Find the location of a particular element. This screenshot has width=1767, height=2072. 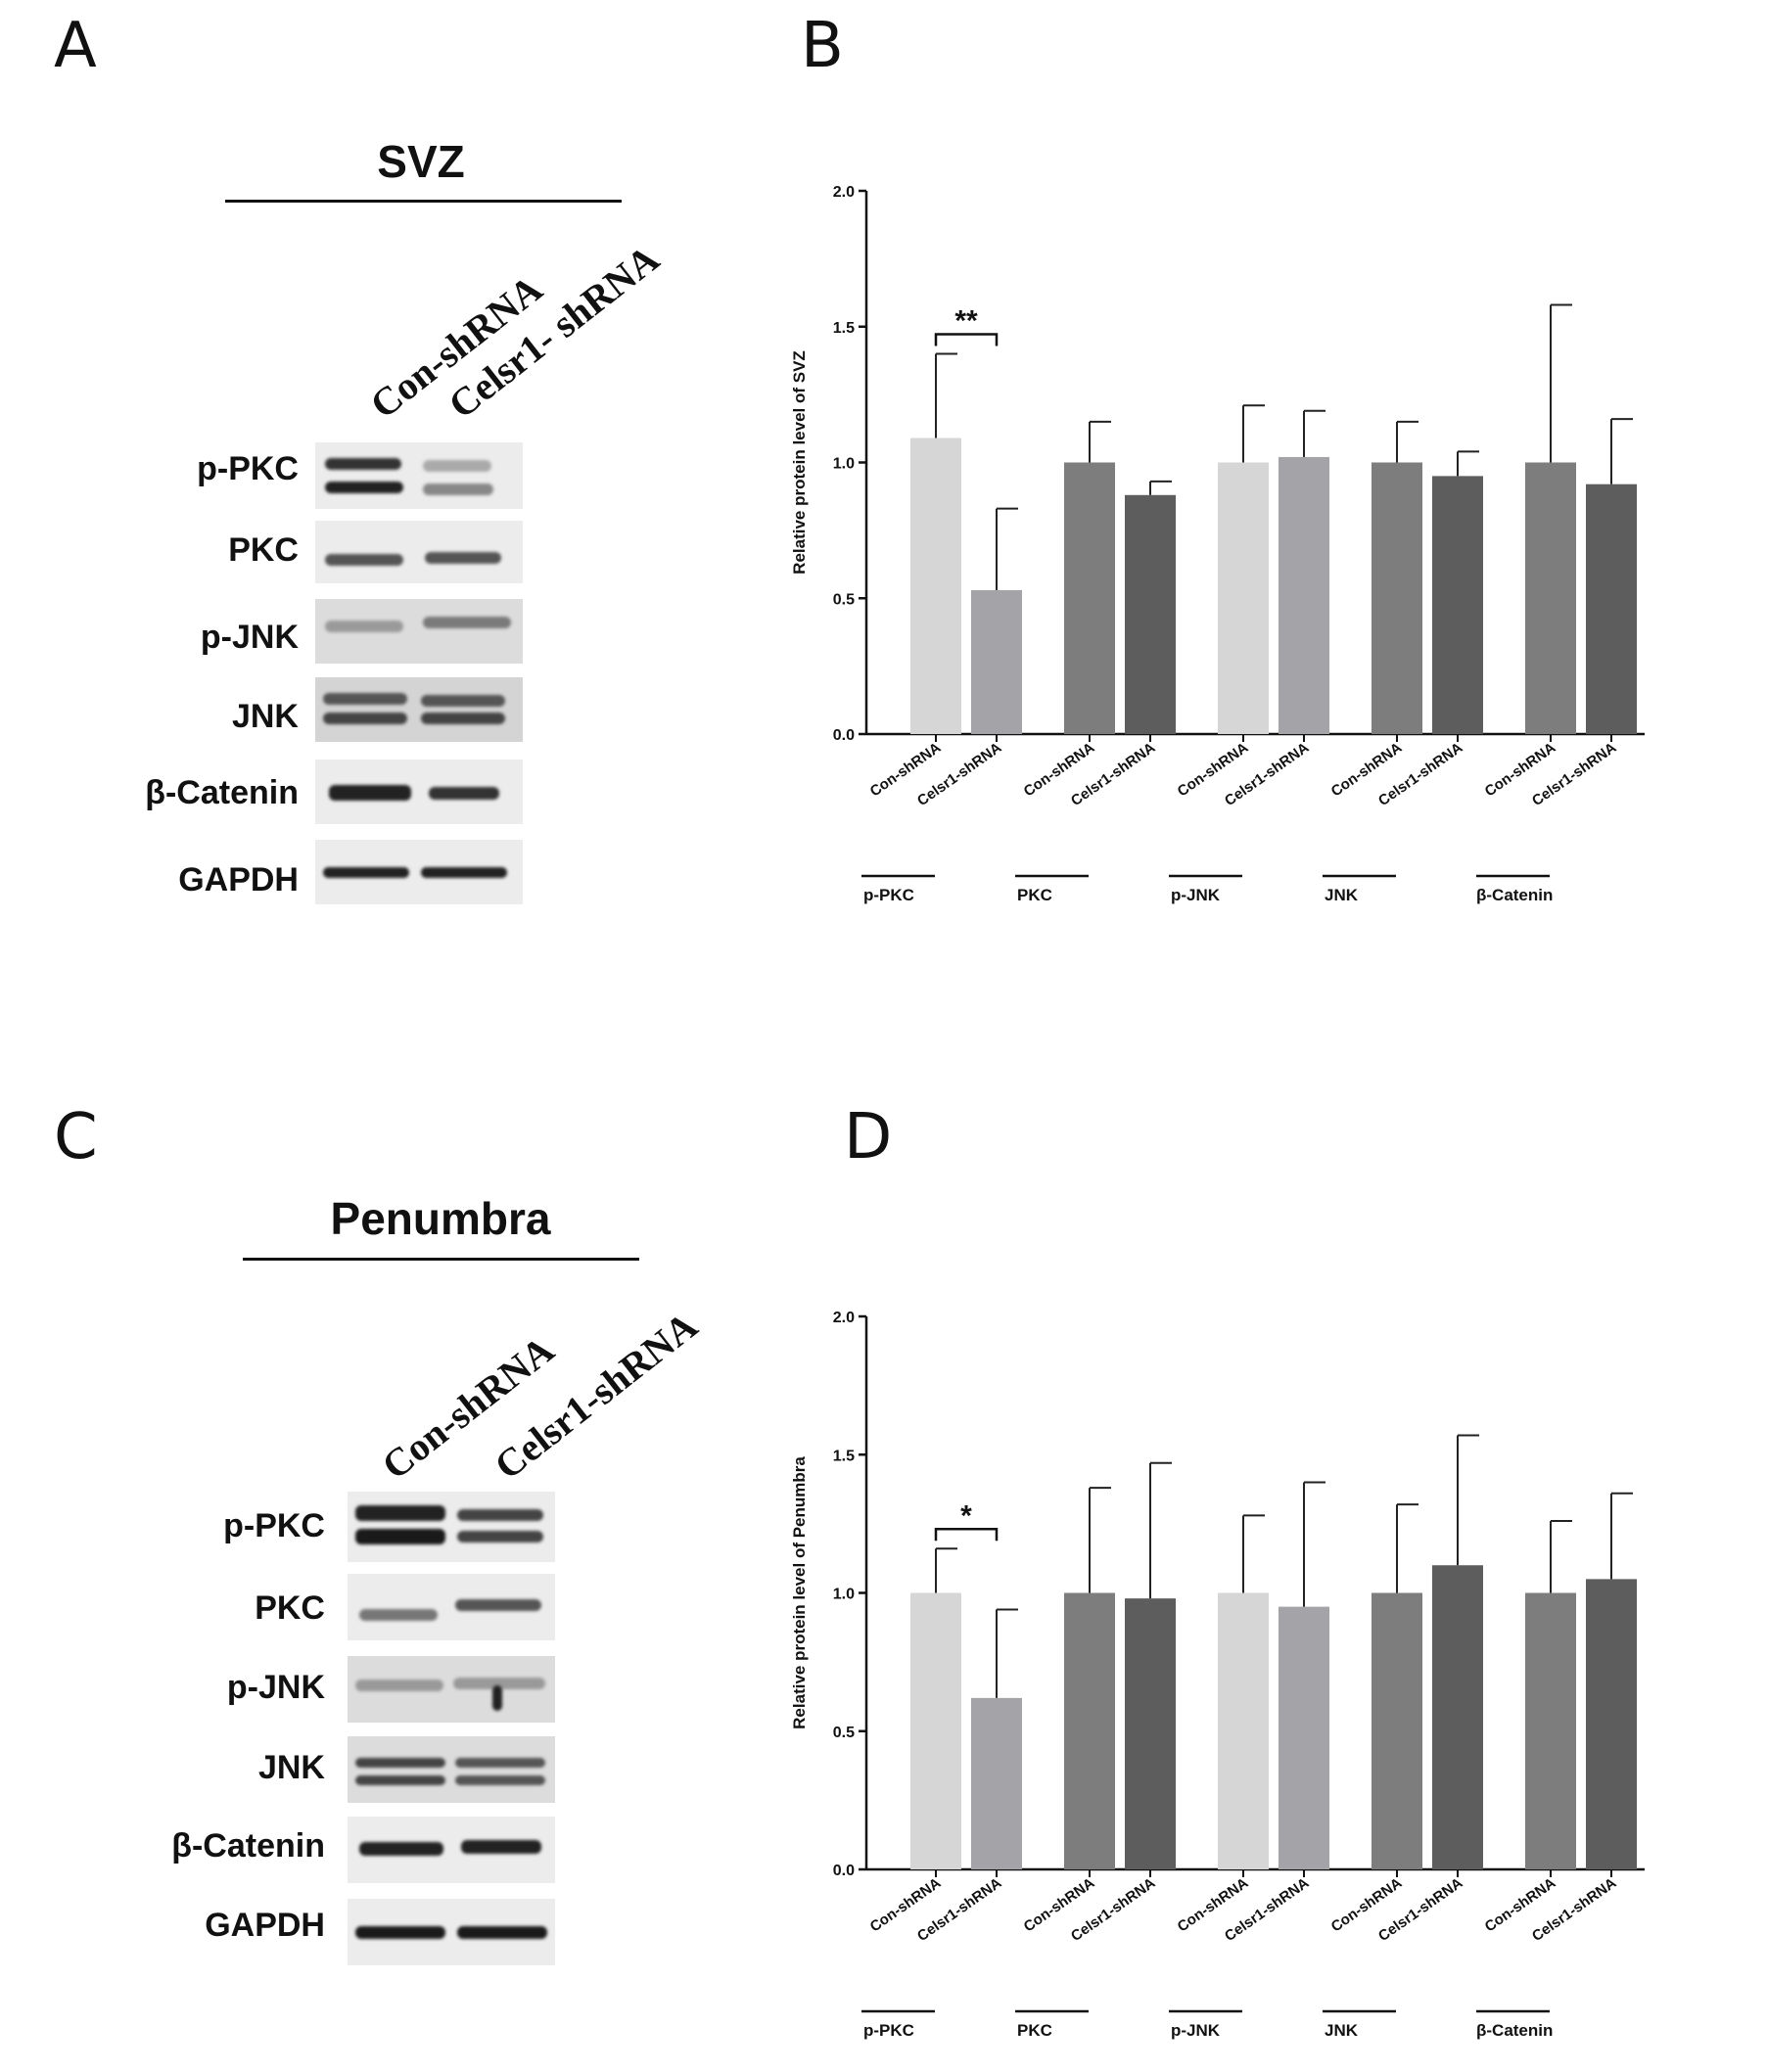

significance-marker: ** is located at coordinates (966, 321).